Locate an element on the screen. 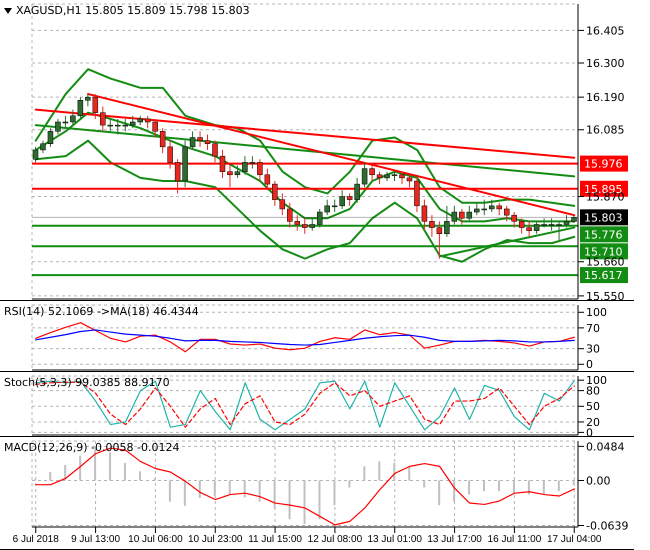 The image size is (650, 550). x-tick-label: 17 Jul 04:00 is located at coordinates (574, 540).